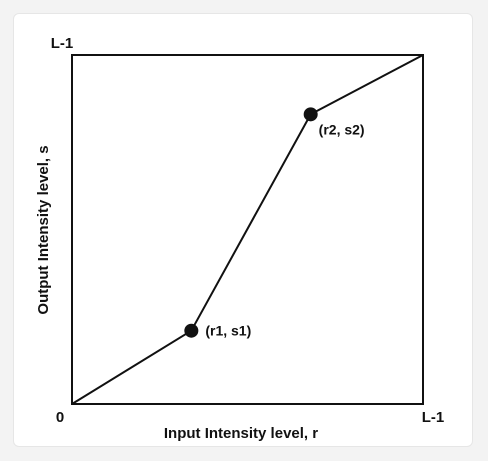 The width and height of the screenshot is (488, 461). What do you see at coordinates (241, 433) in the screenshot?
I see `x-axis-title: Input Intensity level, r` at bounding box center [241, 433].